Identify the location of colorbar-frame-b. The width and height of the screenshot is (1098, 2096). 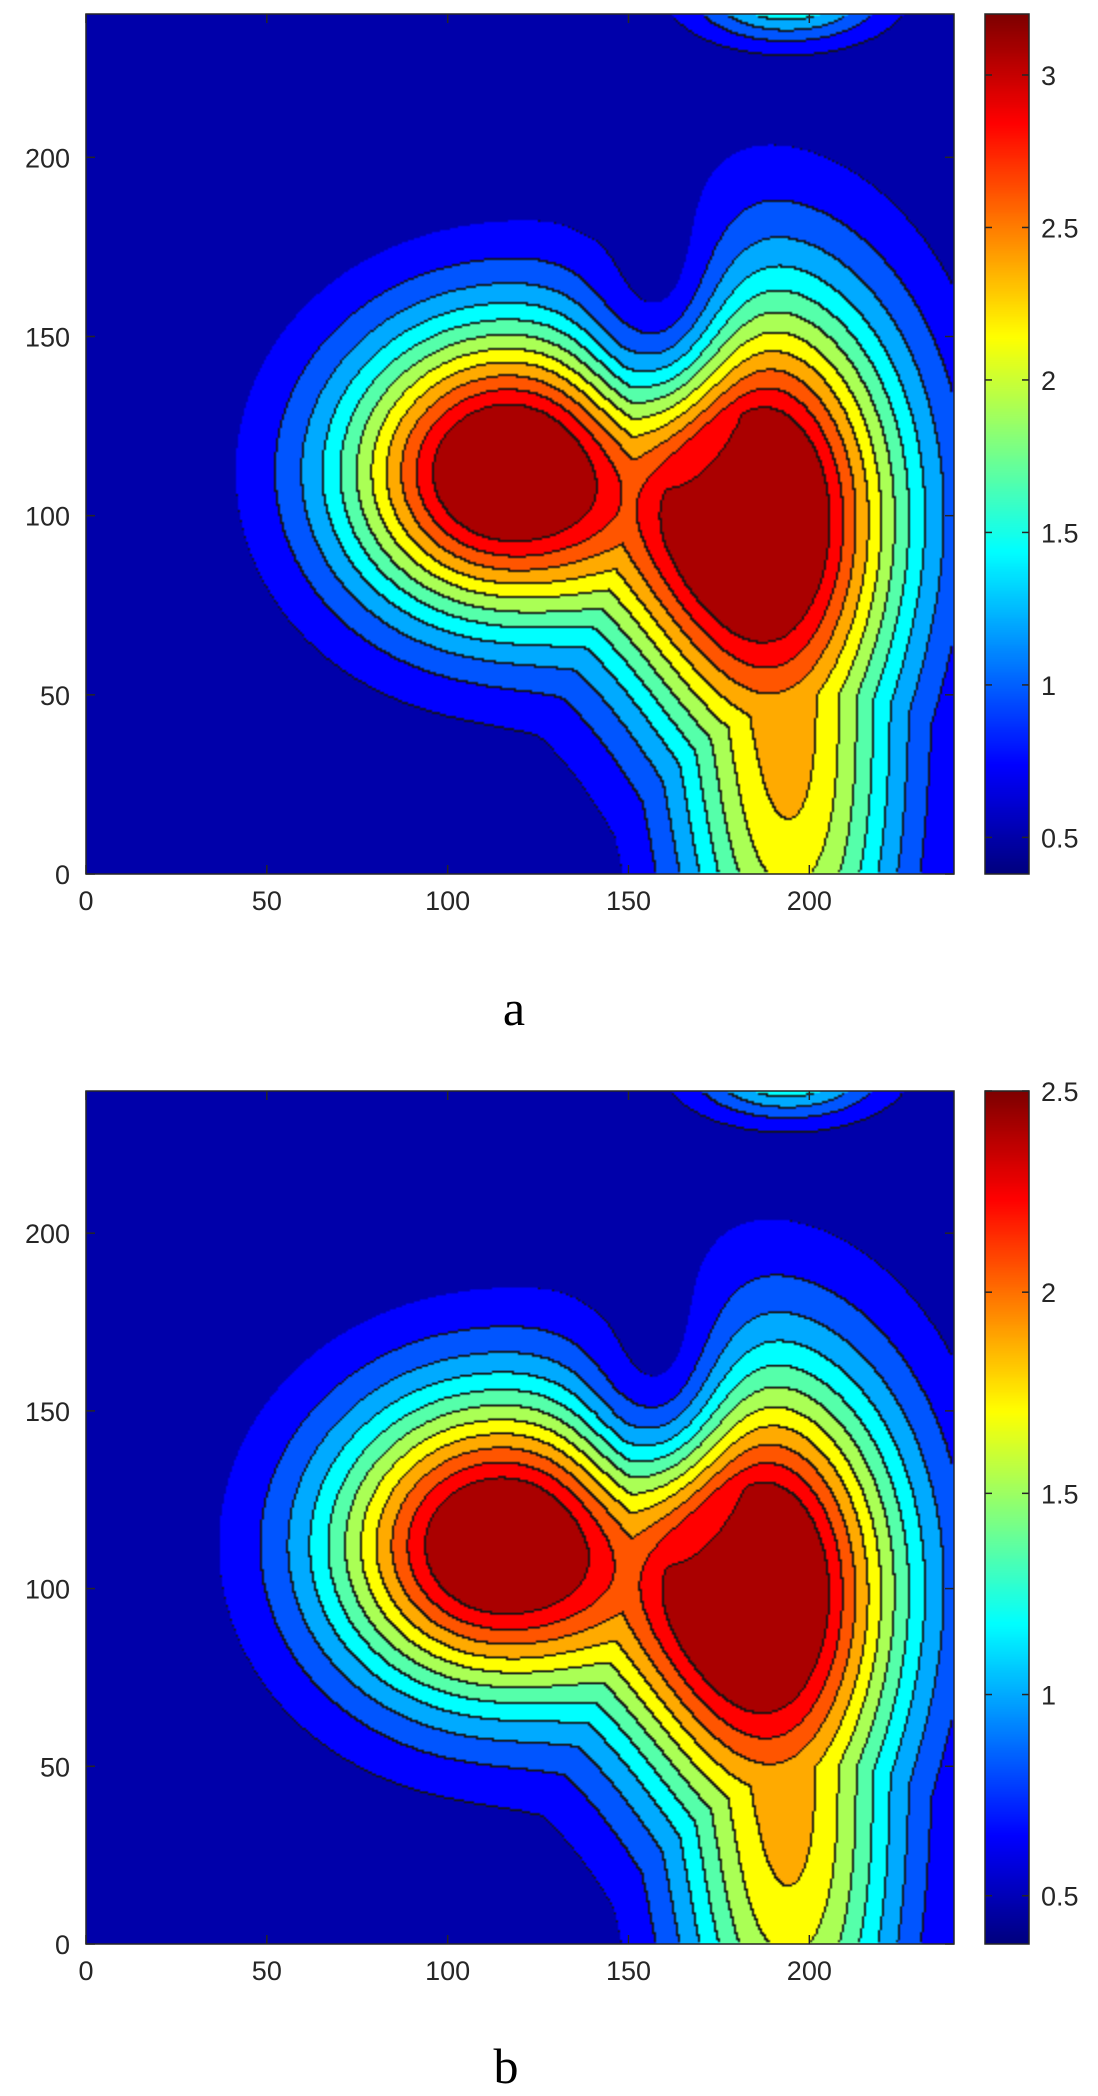
(1007, 1517).